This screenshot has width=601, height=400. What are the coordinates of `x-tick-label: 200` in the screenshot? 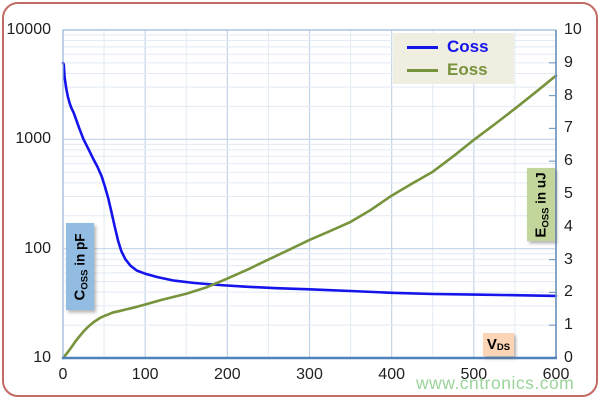 It's located at (227, 374).